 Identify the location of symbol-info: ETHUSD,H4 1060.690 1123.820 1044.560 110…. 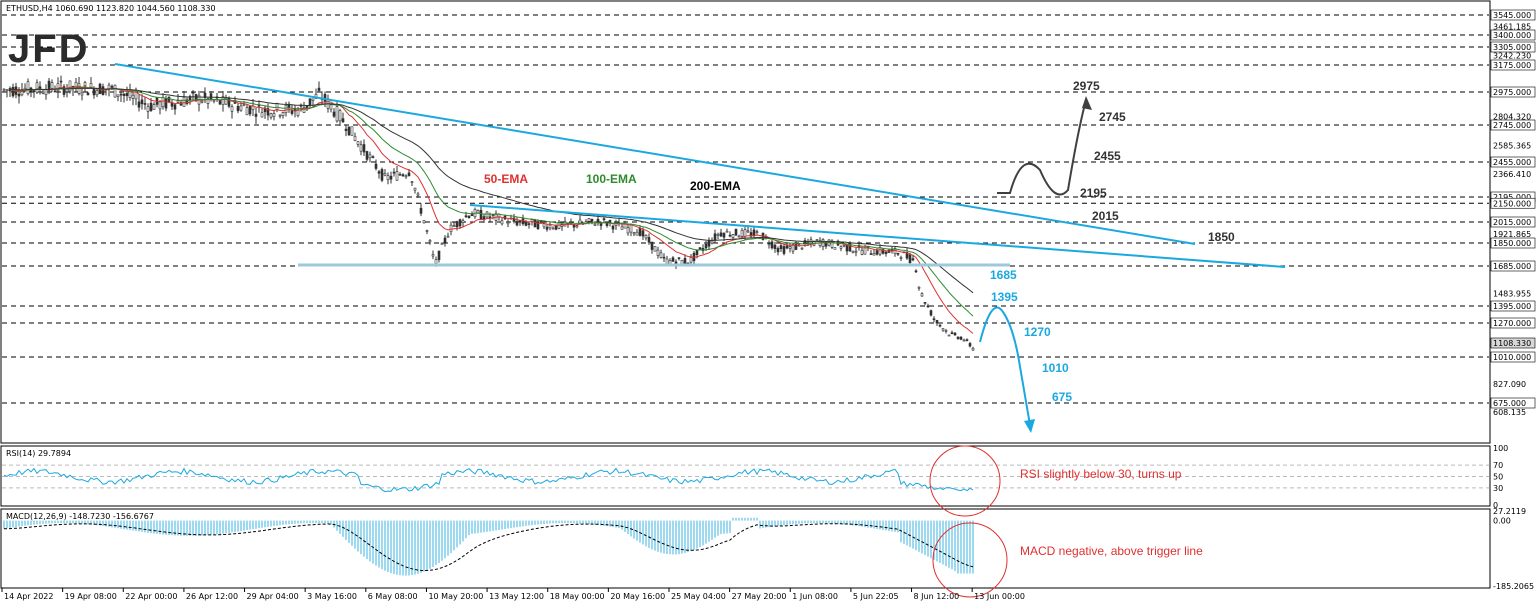
(111, 8).